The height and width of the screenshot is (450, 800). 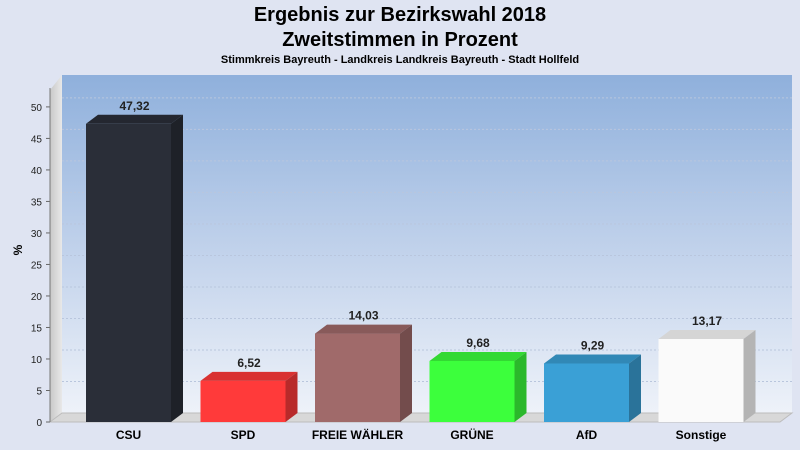 What do you see at coordinates (56, 248) in the screenshot?
I see `side-wall` at bounding box center [56, 248].